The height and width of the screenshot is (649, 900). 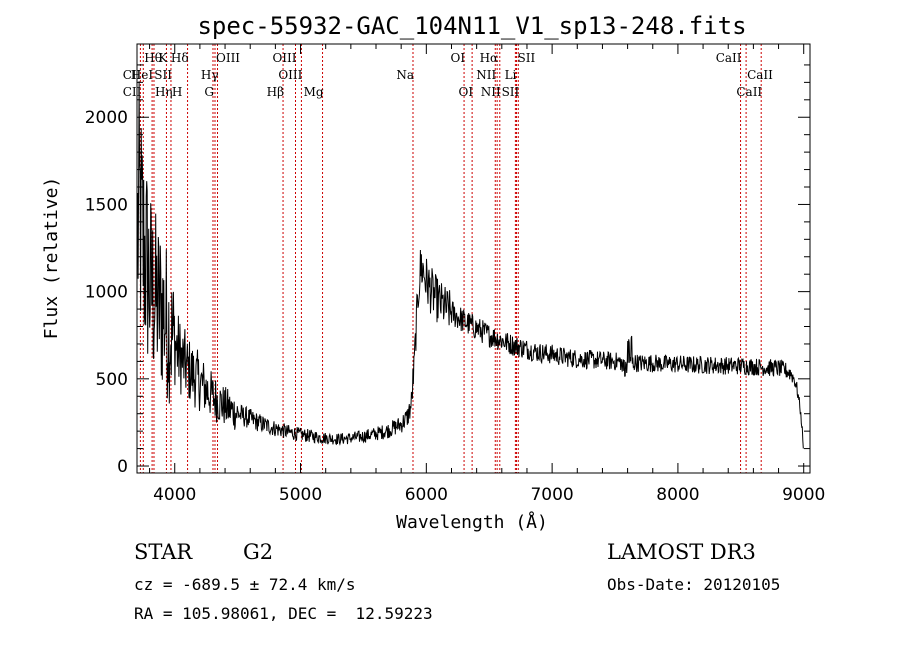 I want to click on spectral-line-label: Hδ, so click(x=180, y=58).